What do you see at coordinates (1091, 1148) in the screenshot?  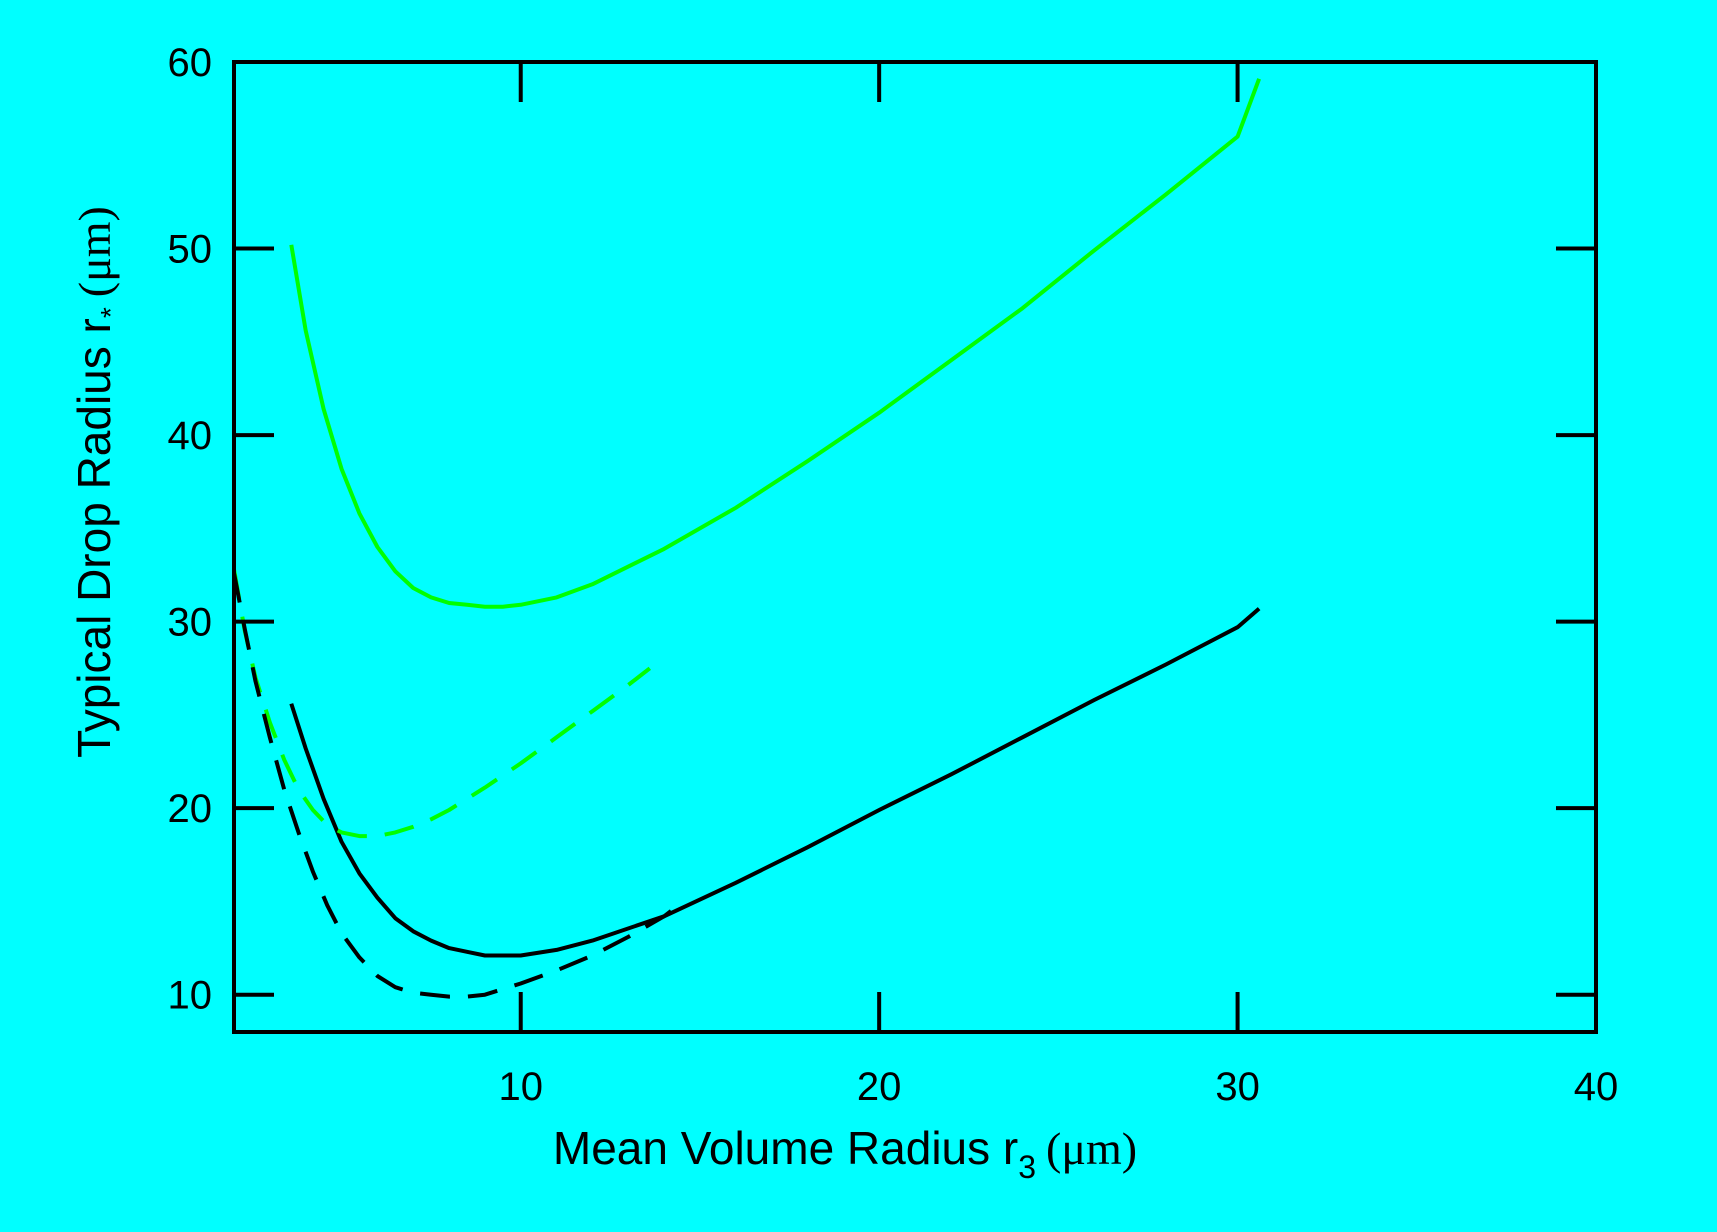 I see `x-axis-title-unit: (μm)` at bounding box center [1091, 1148].